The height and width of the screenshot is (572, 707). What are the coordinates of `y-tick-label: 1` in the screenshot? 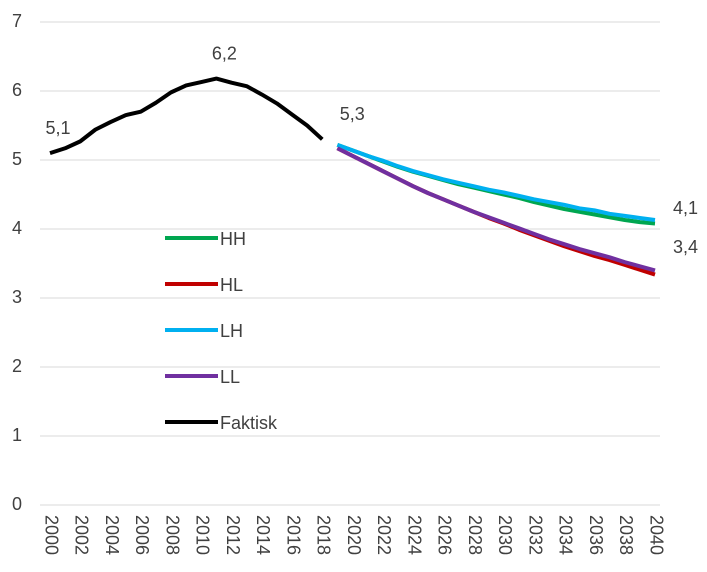 It's located at (17, 435).